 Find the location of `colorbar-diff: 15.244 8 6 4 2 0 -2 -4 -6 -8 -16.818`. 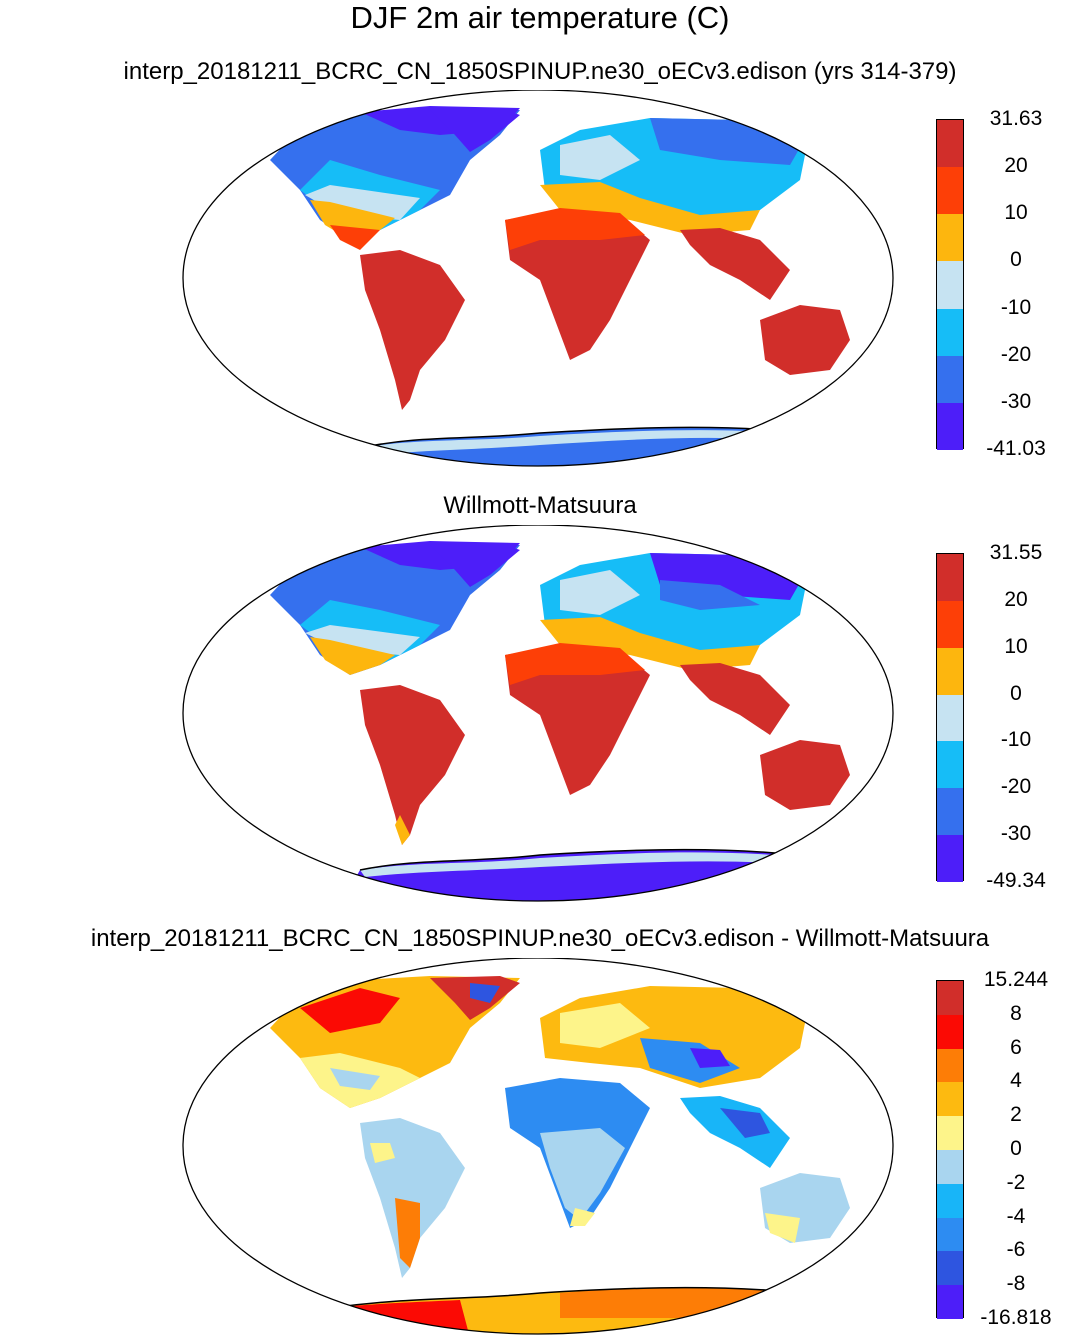

colorbar-diff: 15.244 8 6 4 2 0 -2 -4 -6 -8 -16.818 is located at coordinates (1000, 1148).